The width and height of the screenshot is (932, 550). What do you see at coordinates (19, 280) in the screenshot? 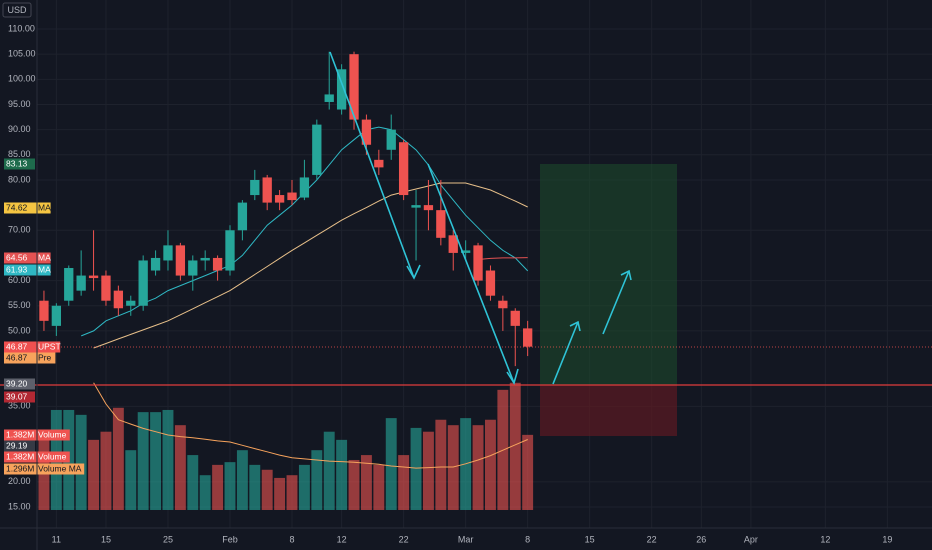
I see `y-tick-label: 60.00` at bounding box center [19, 280].